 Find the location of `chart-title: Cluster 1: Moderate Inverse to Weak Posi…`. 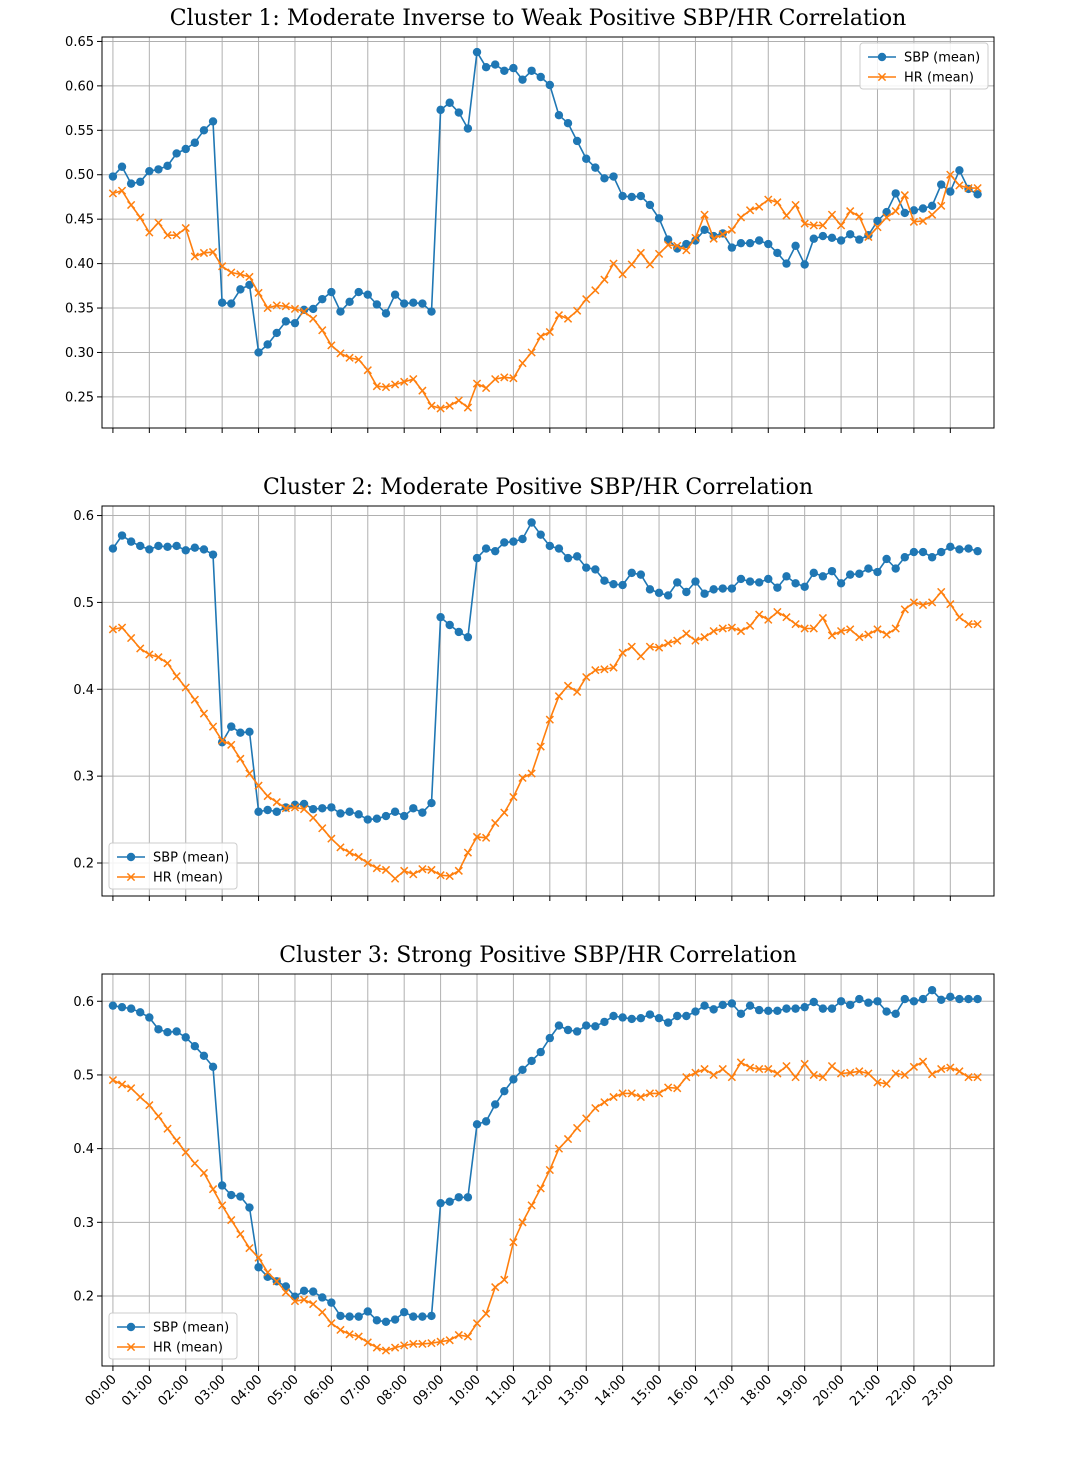

chart-title: Cluster 1: Moderate Inverse to Weak Posi… is located at coordinates (538, 18).